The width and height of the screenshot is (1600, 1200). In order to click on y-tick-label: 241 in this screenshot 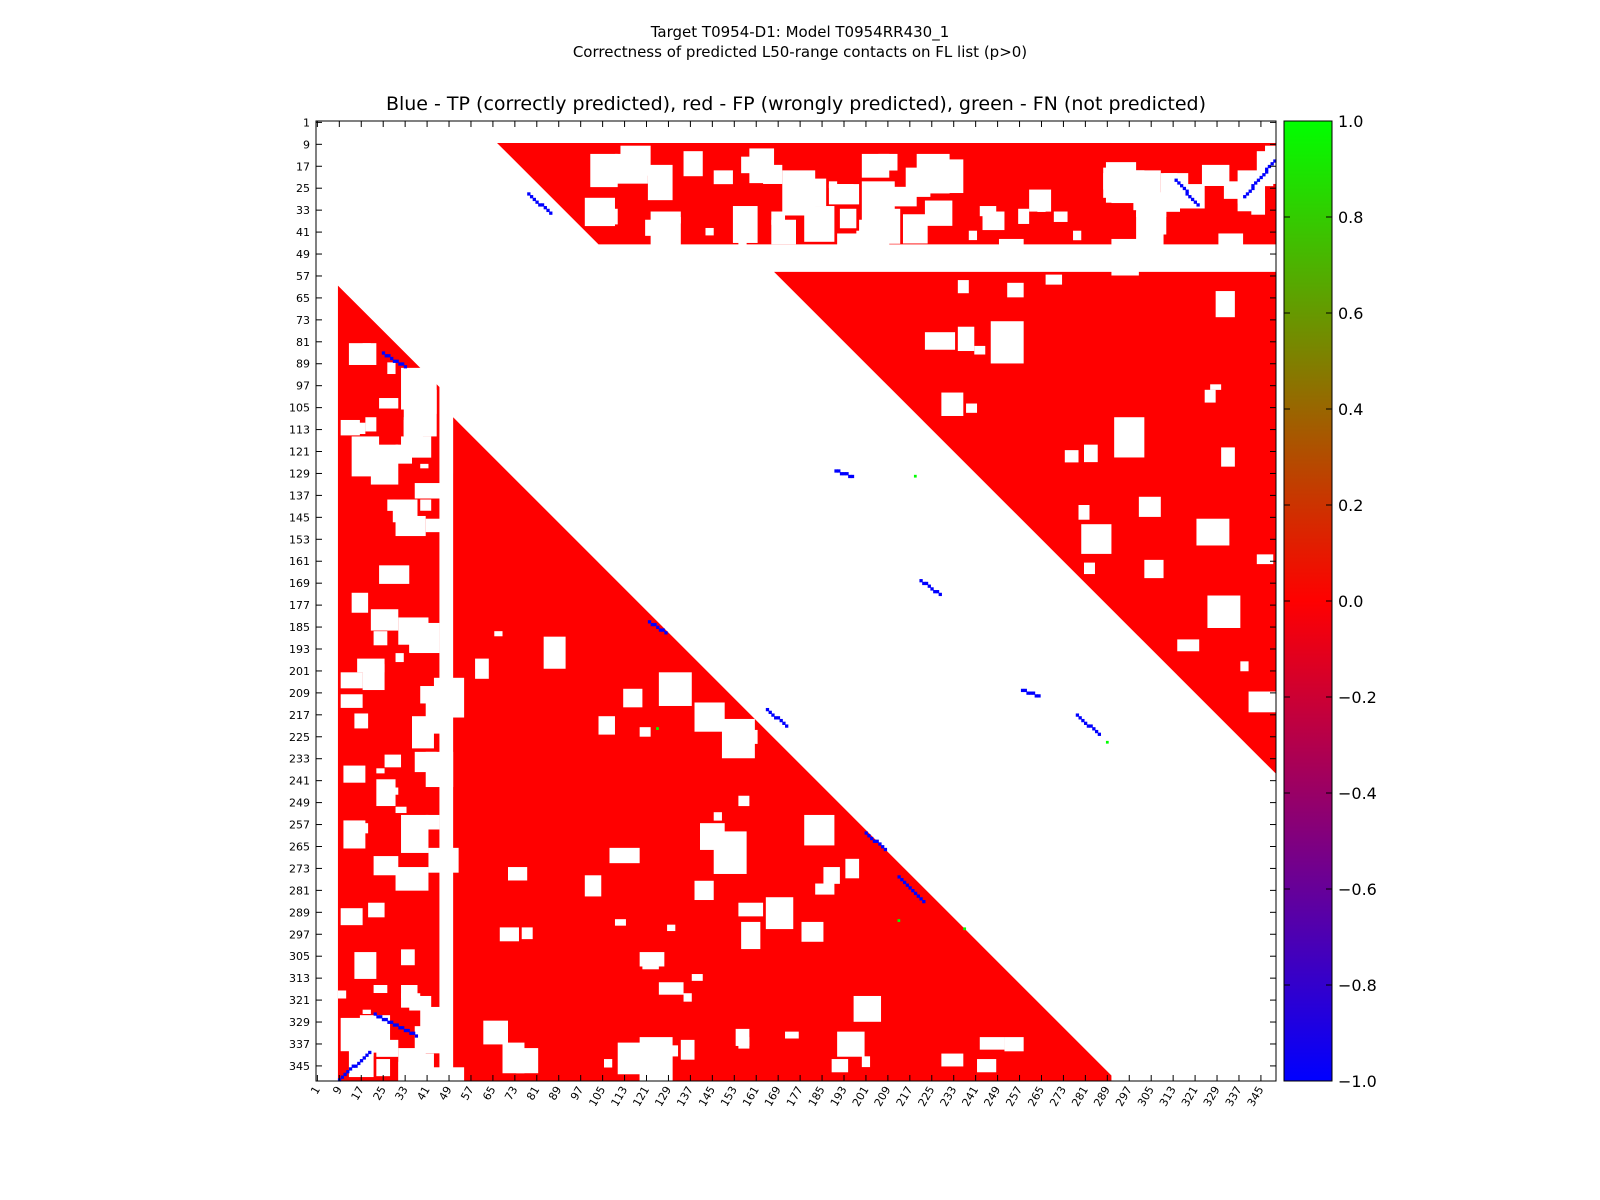, I will do `click(299, 781)`.